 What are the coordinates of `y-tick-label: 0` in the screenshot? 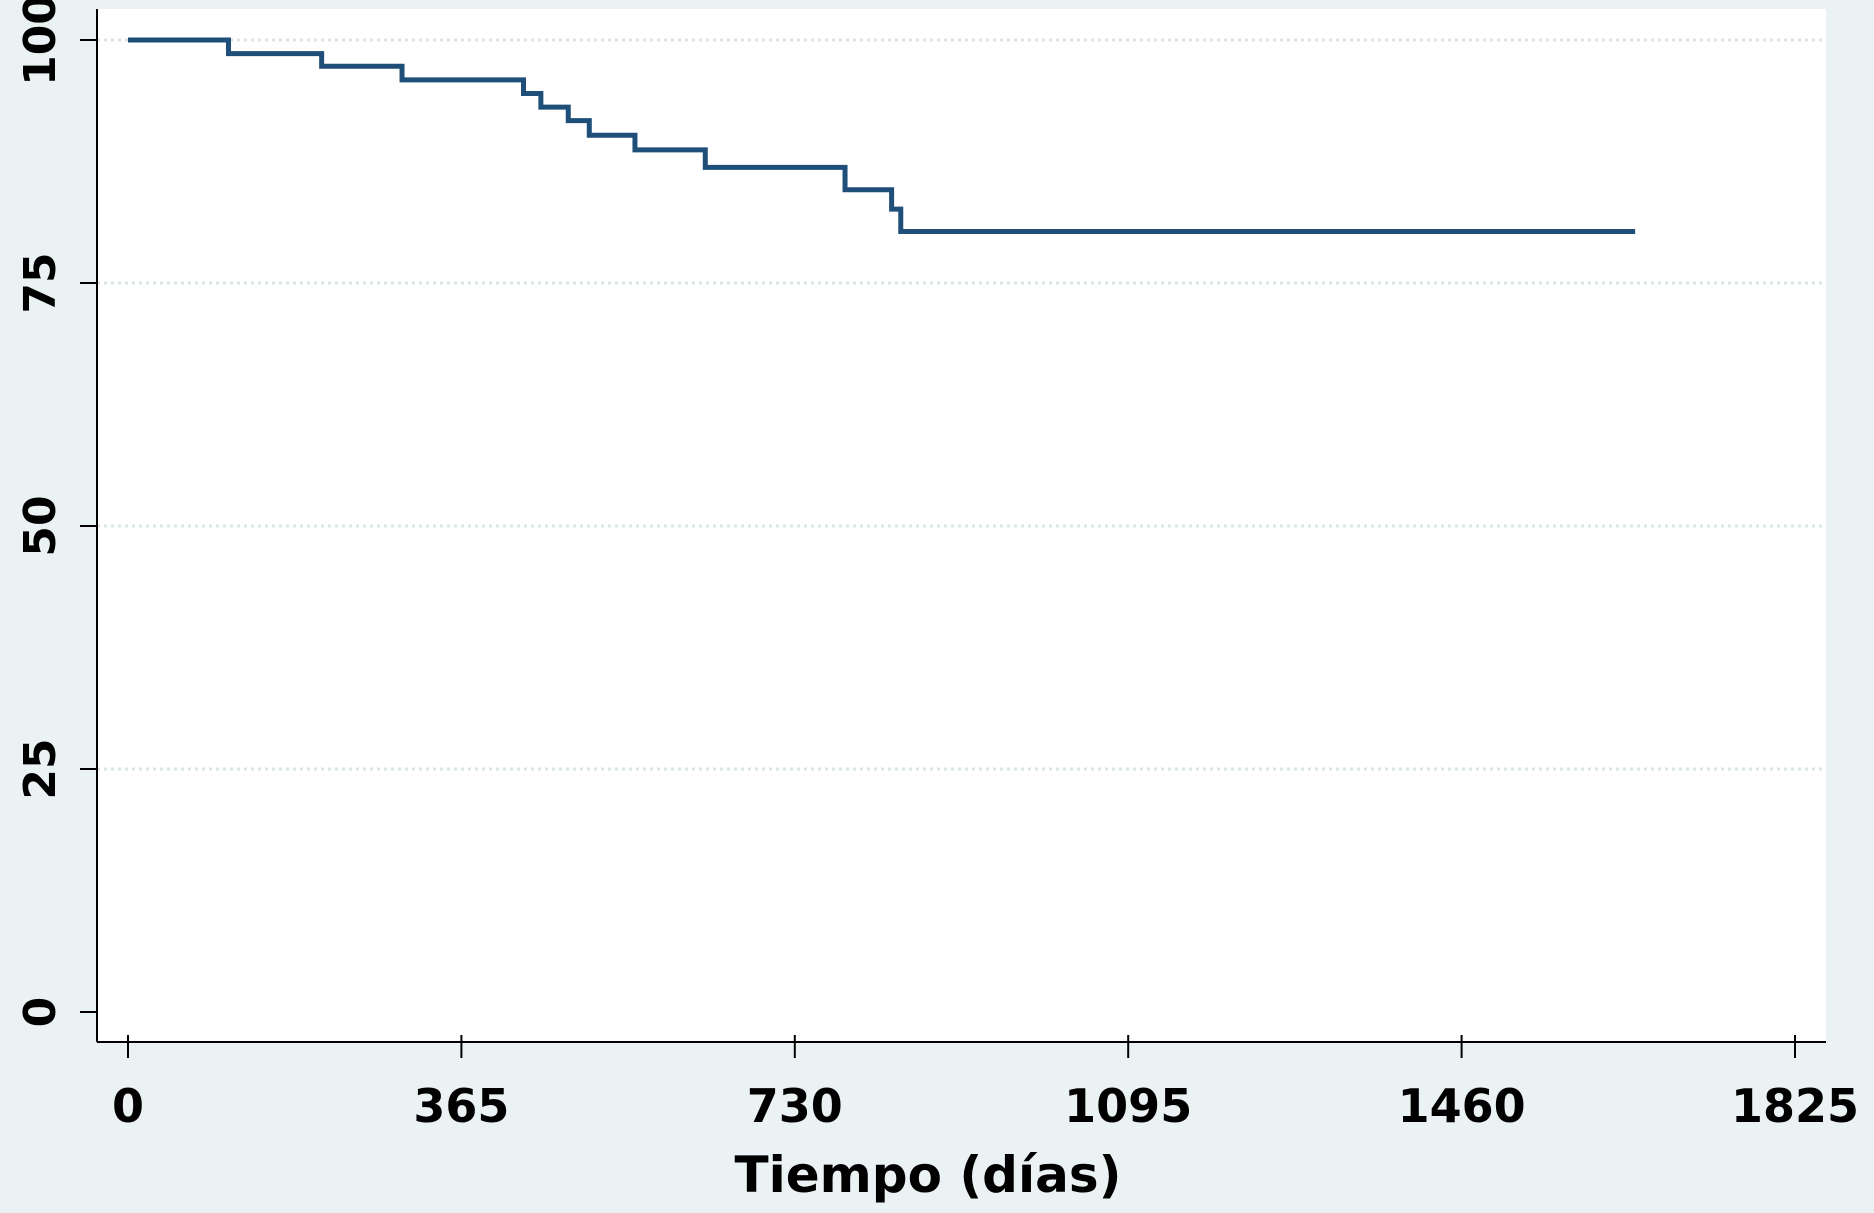 It's located at (40, 1012).